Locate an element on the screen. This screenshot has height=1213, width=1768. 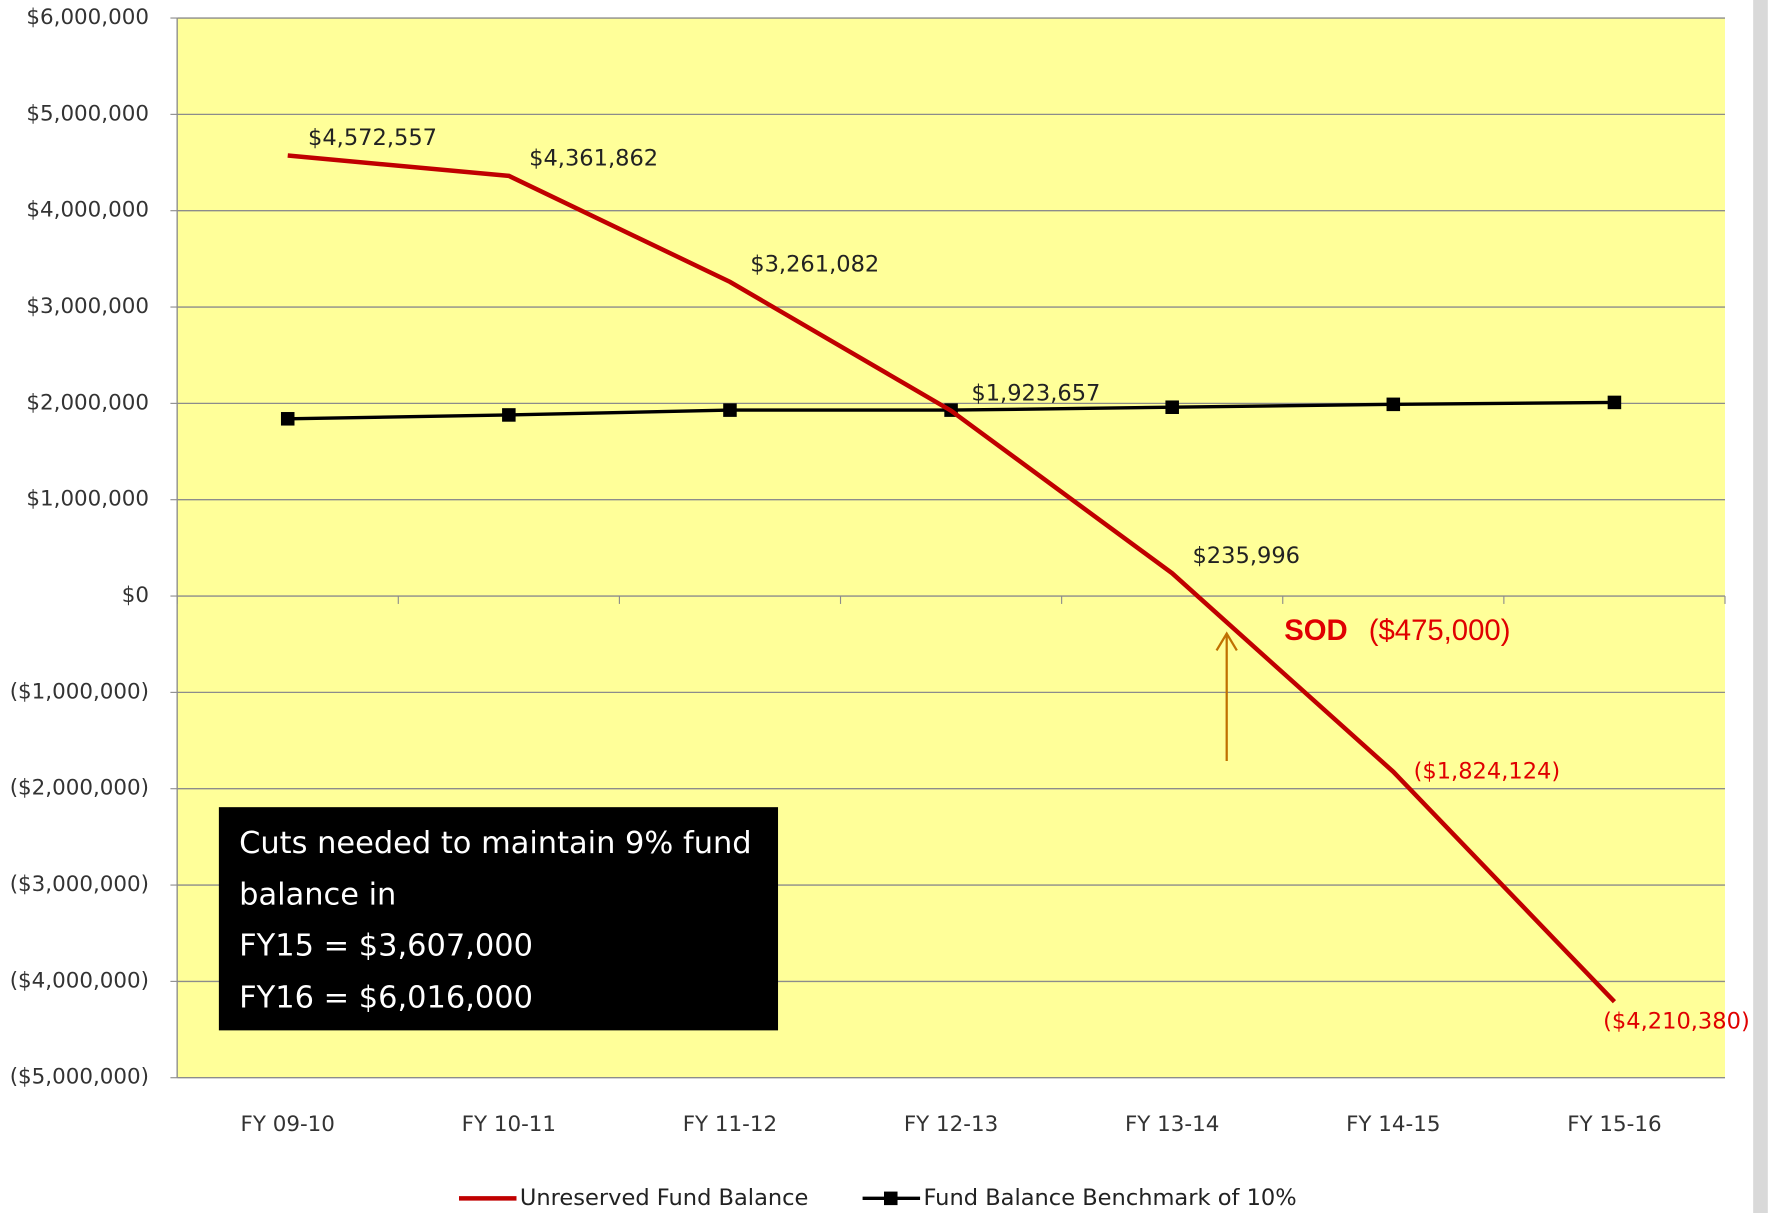
note-line: FY16 = $6,016,000 is located at coordinates (386, 997).